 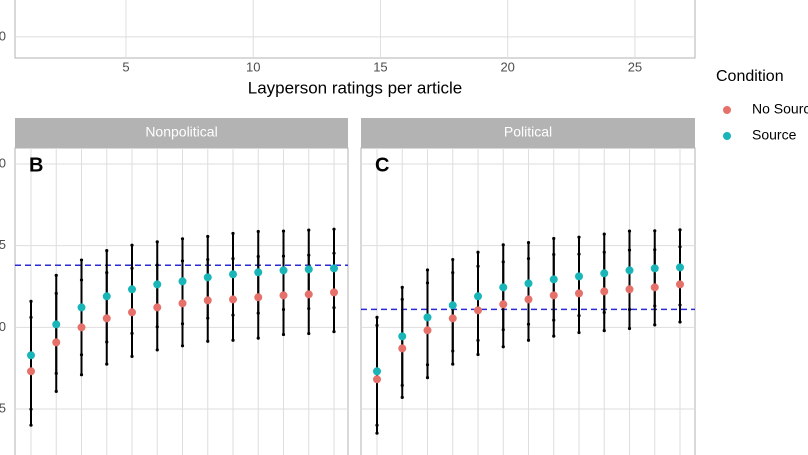 What do you see at coordinates (3, 244) in the screenshot?
I see `y-tick-label: 5` at bounding box center [3, 244].